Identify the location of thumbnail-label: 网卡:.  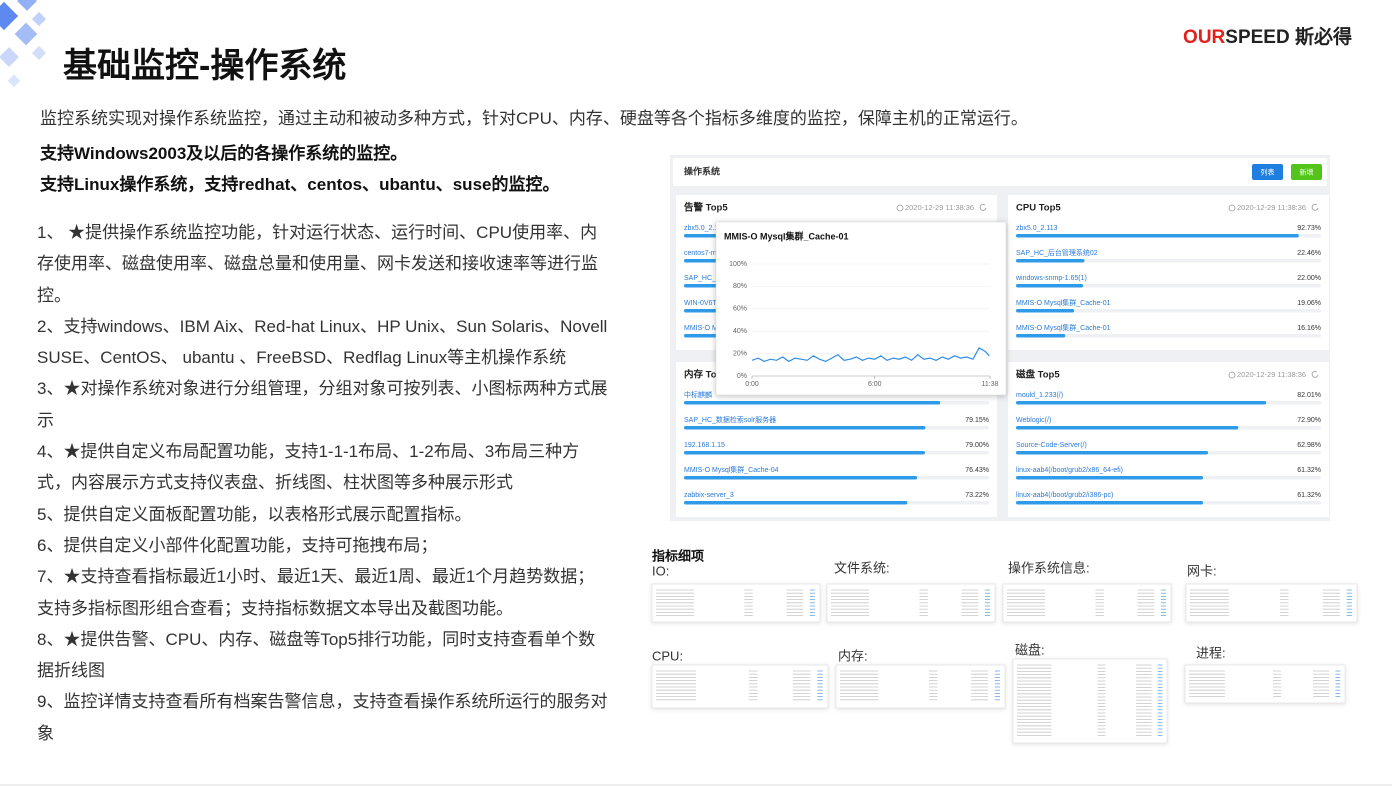
(1202, 570).